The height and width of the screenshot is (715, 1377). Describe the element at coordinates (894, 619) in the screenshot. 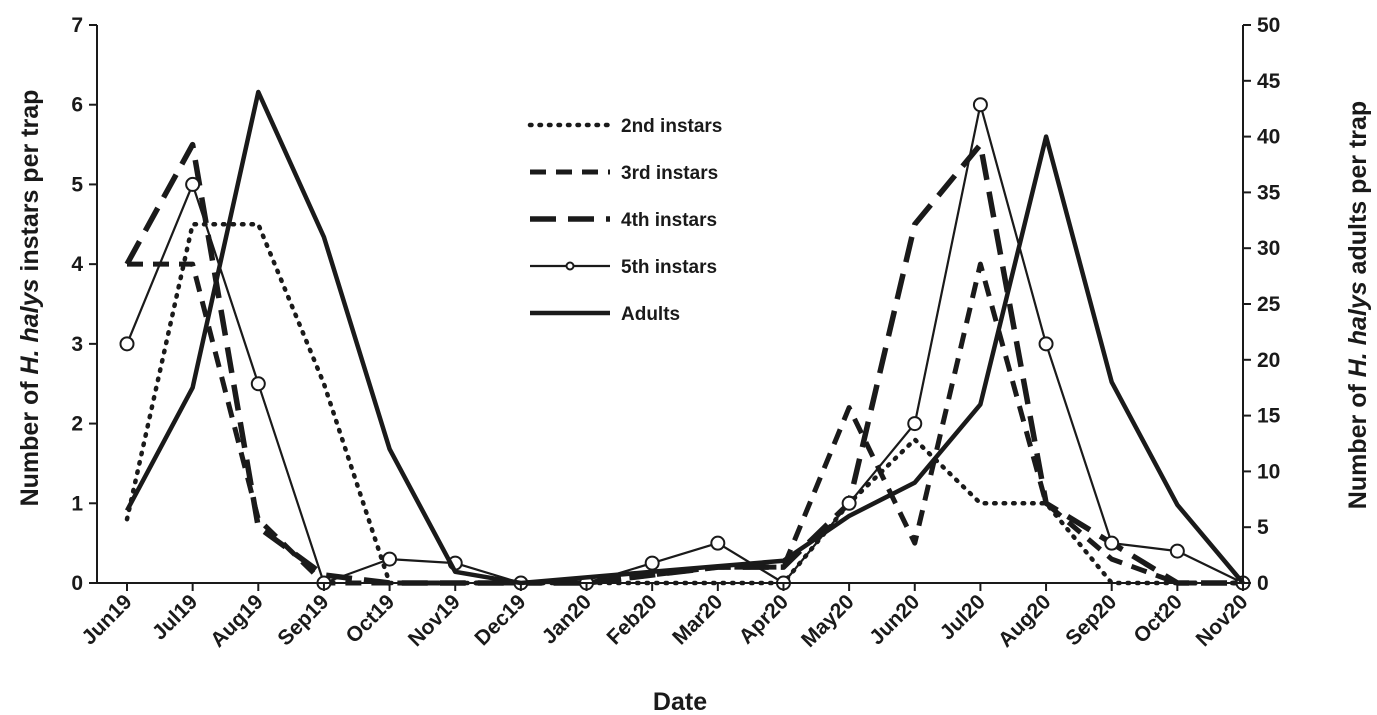

I see `x-tick-label: Jun20` at that location.